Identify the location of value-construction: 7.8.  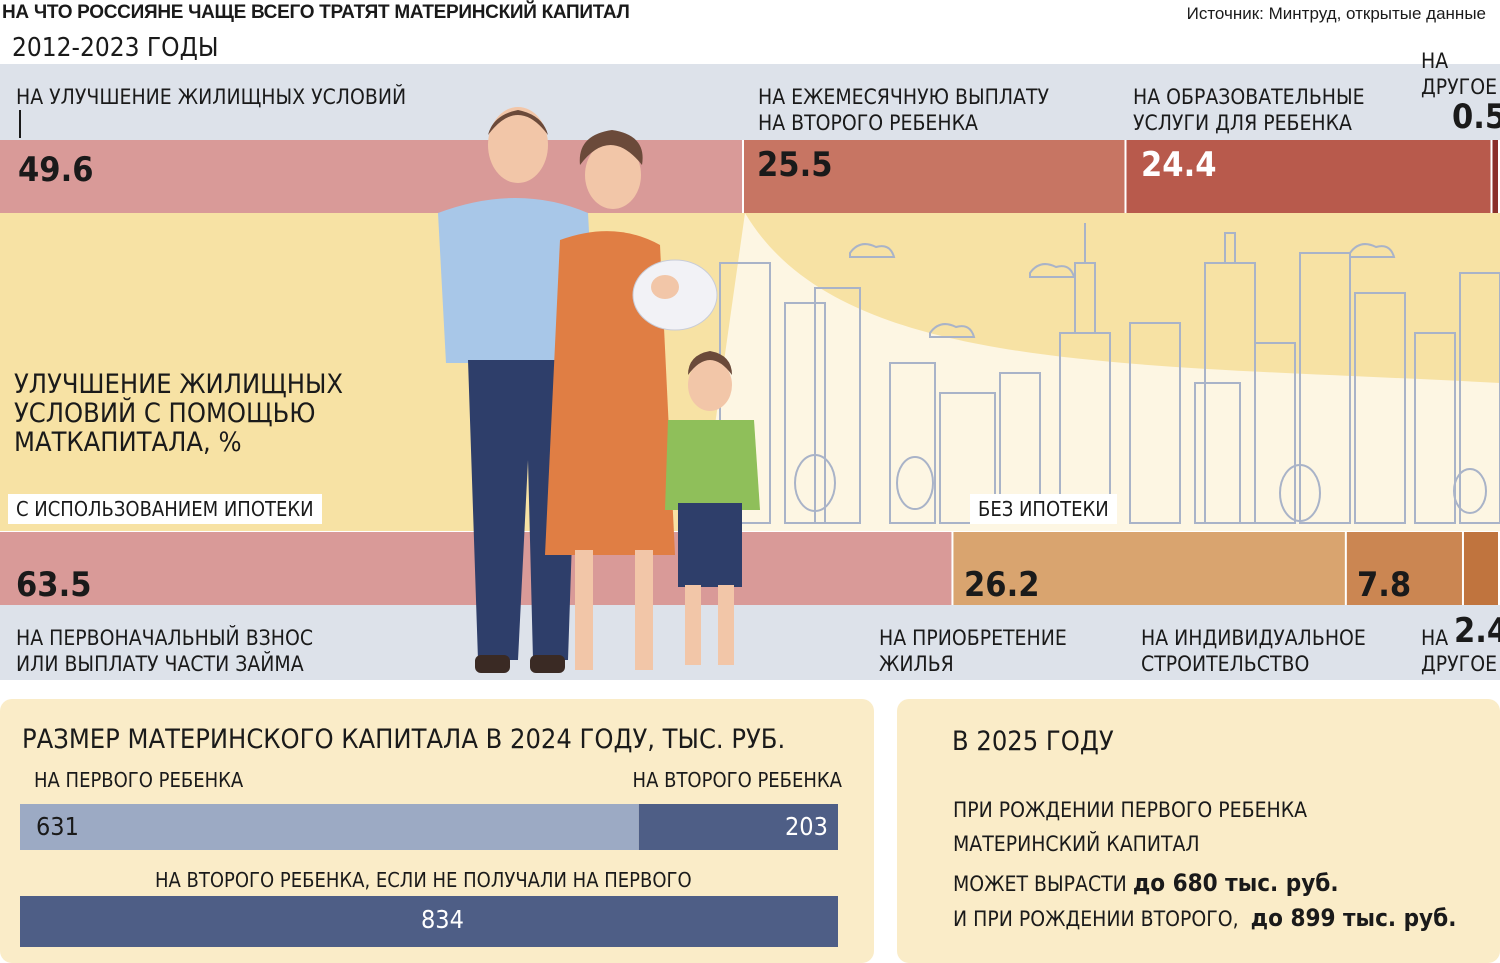
(1384, 585).